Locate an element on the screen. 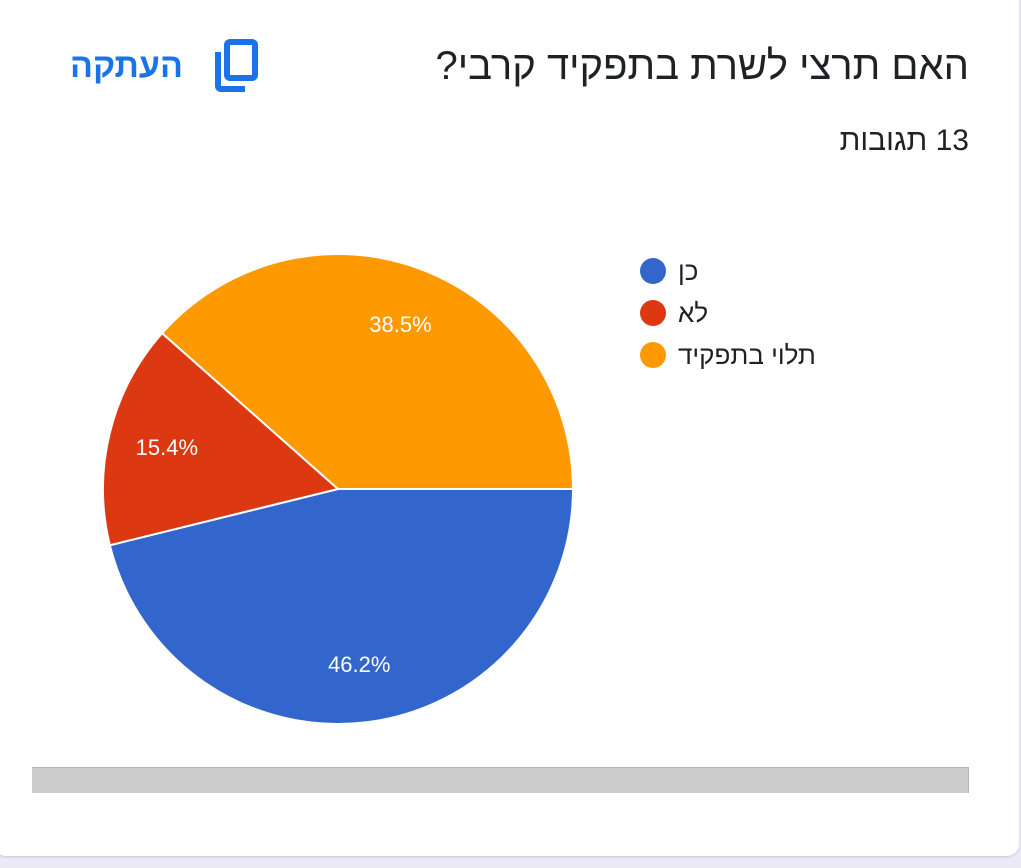 This screenshot has height=868, width=1021. slice-percent-label: 15.4% is located at coordinates (167, 447).